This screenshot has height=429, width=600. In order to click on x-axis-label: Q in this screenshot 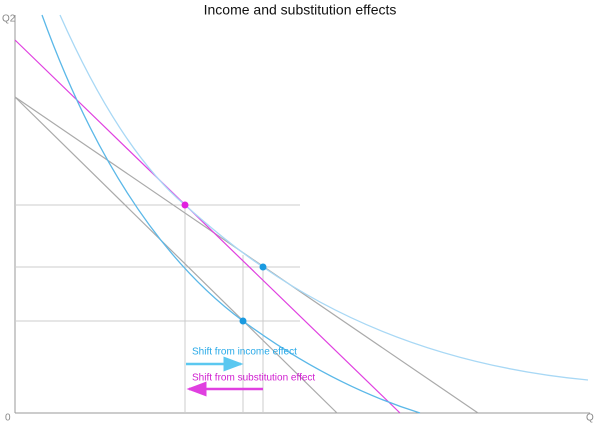, I will do `click(590, 418)`.